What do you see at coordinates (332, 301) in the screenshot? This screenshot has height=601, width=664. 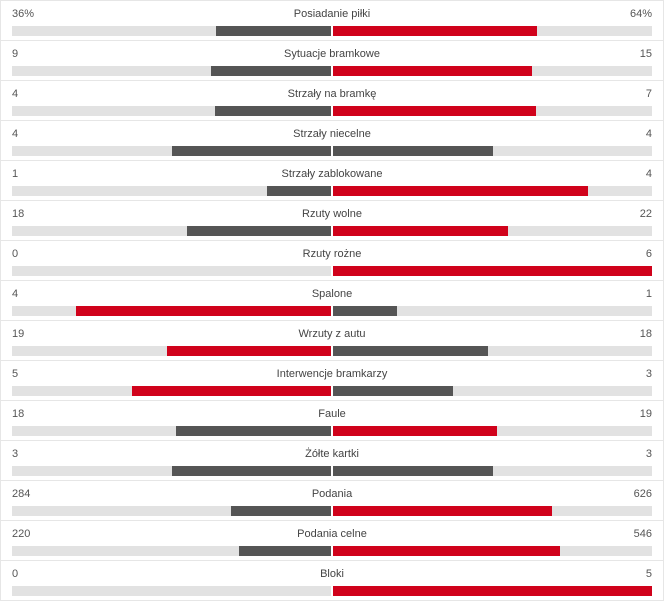 I see `stat-row-7: 4 Spalone 1` at bounding box center [332, 301].